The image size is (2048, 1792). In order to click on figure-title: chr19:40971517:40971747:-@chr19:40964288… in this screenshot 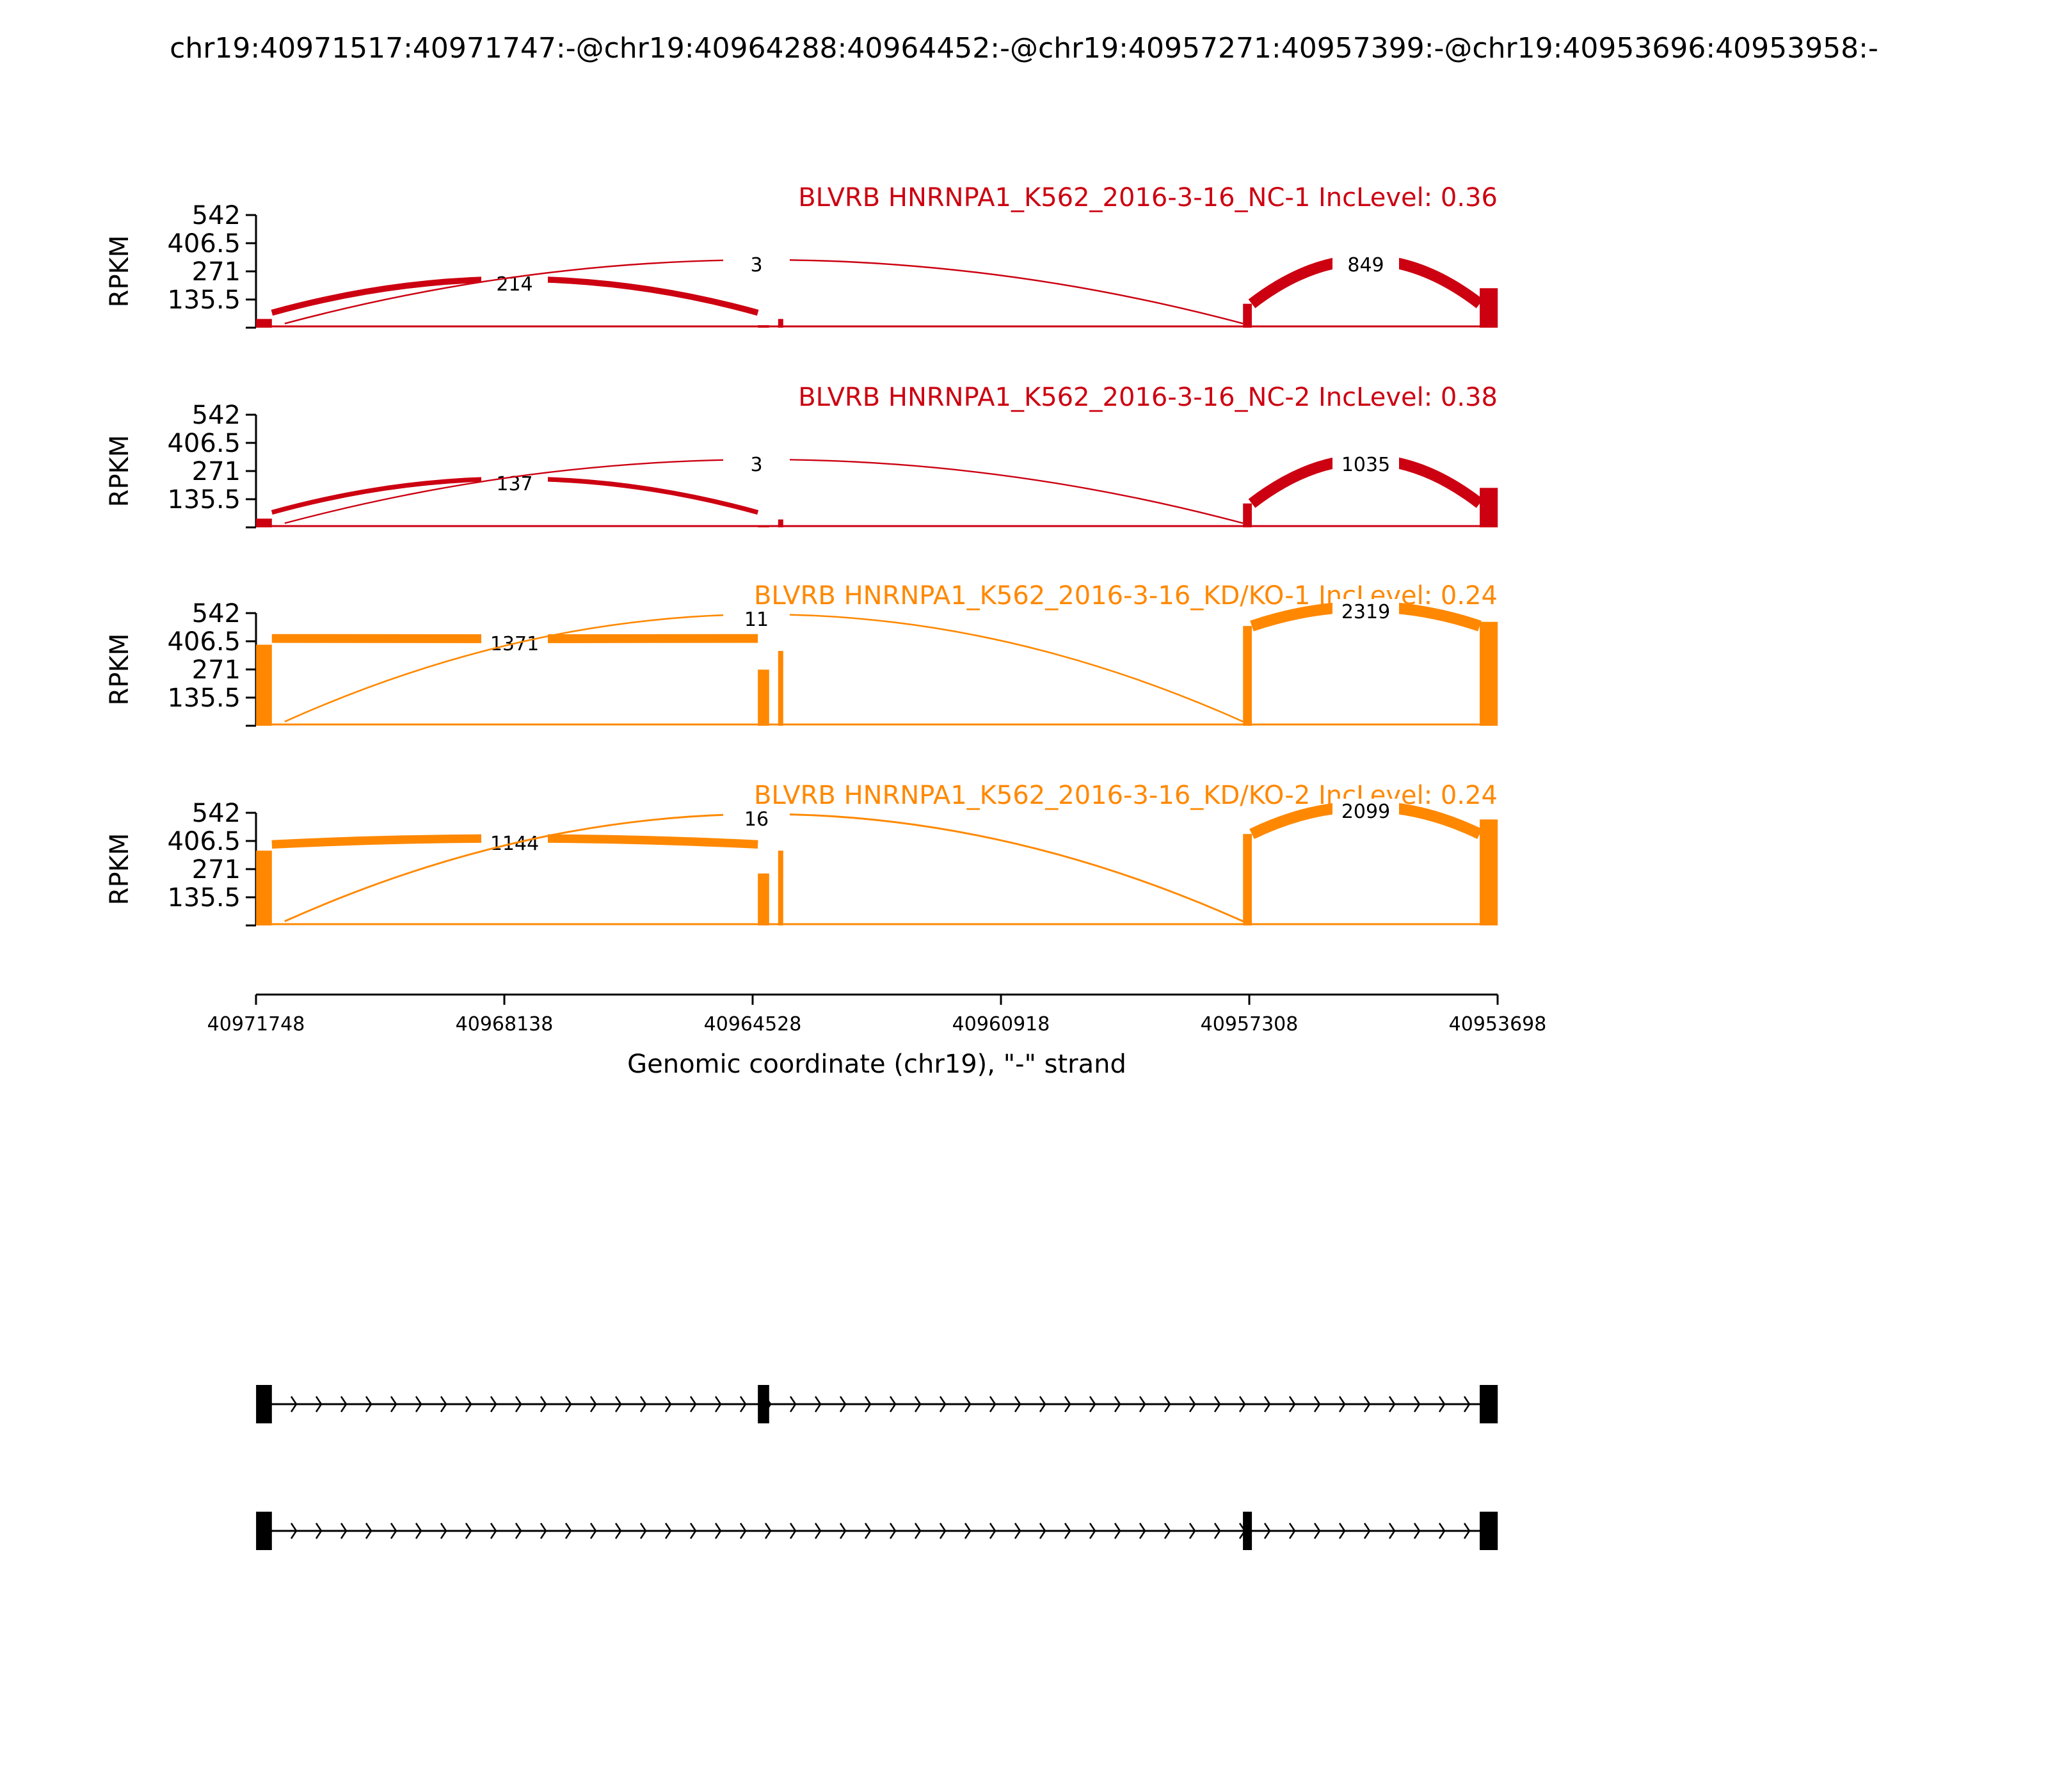, I will do `click(1024, 48)`.